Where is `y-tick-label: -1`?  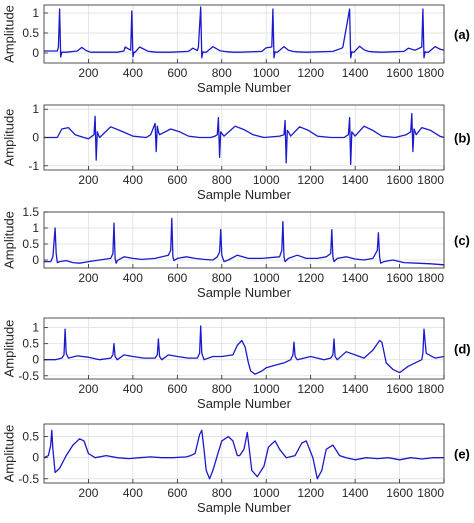
y-tick-label: -1 is located at coordinates (33, 166).